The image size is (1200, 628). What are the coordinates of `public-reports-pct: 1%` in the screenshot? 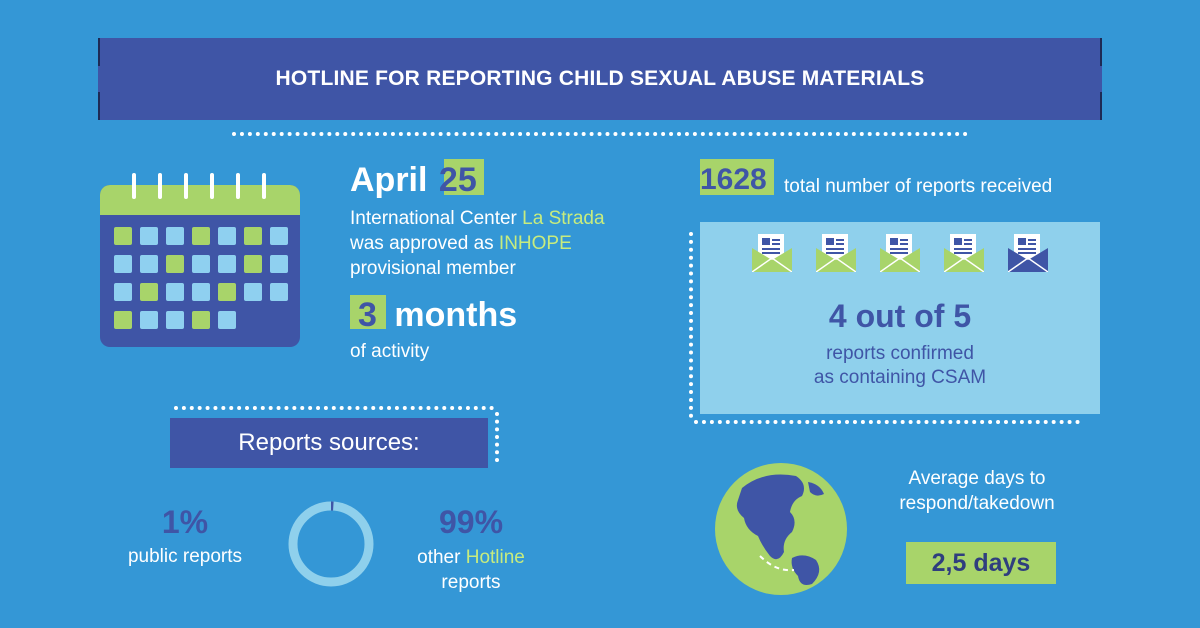 It's located at (185, 522).